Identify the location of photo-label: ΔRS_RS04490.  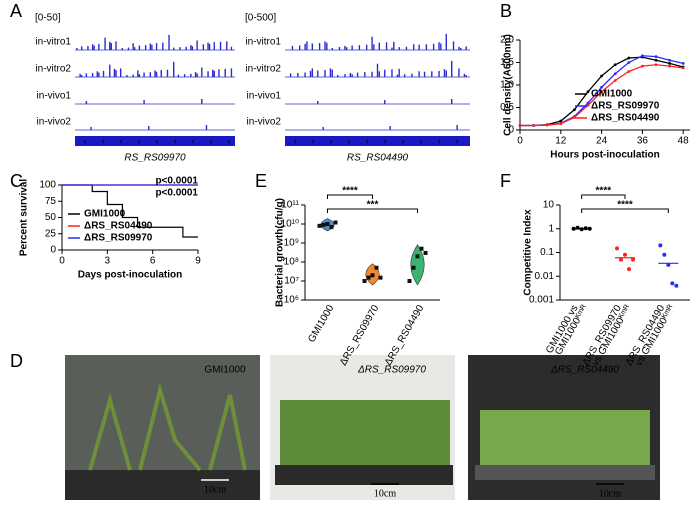
(584, 370).